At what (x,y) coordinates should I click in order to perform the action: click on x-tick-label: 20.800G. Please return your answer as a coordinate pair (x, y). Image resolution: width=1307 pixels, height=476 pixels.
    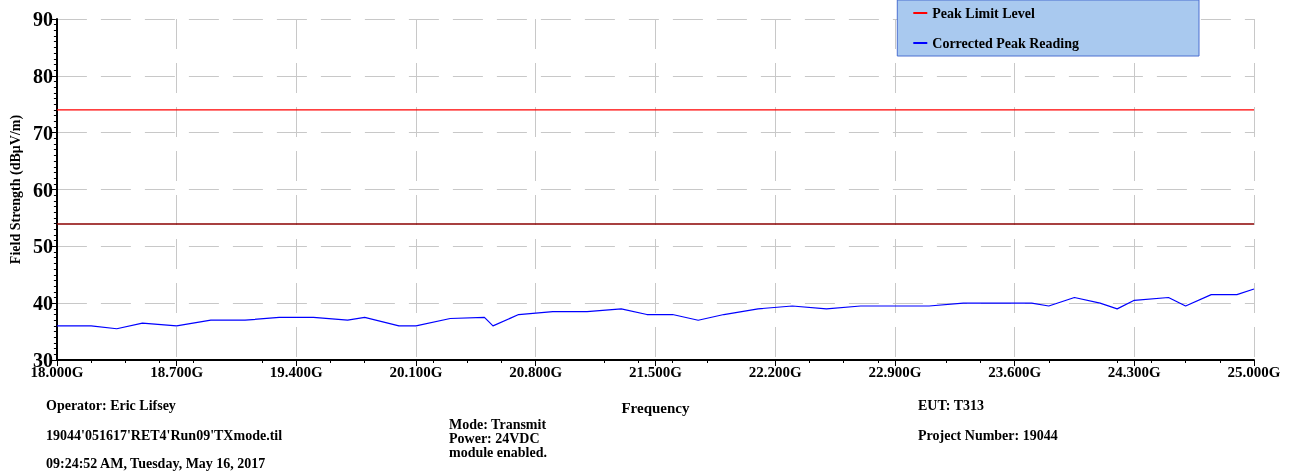
    Looking at the image, I should click on (536, 371).